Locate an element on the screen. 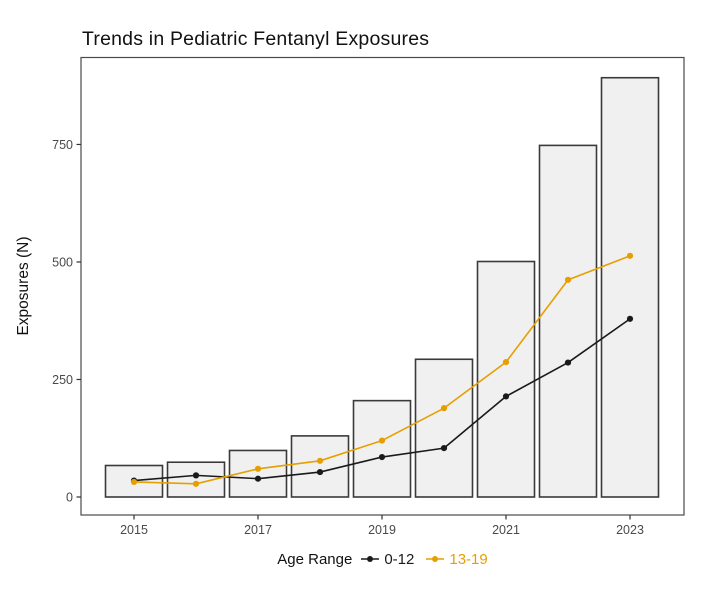  point-13-19-2018 is located at coordinates (320, 460).